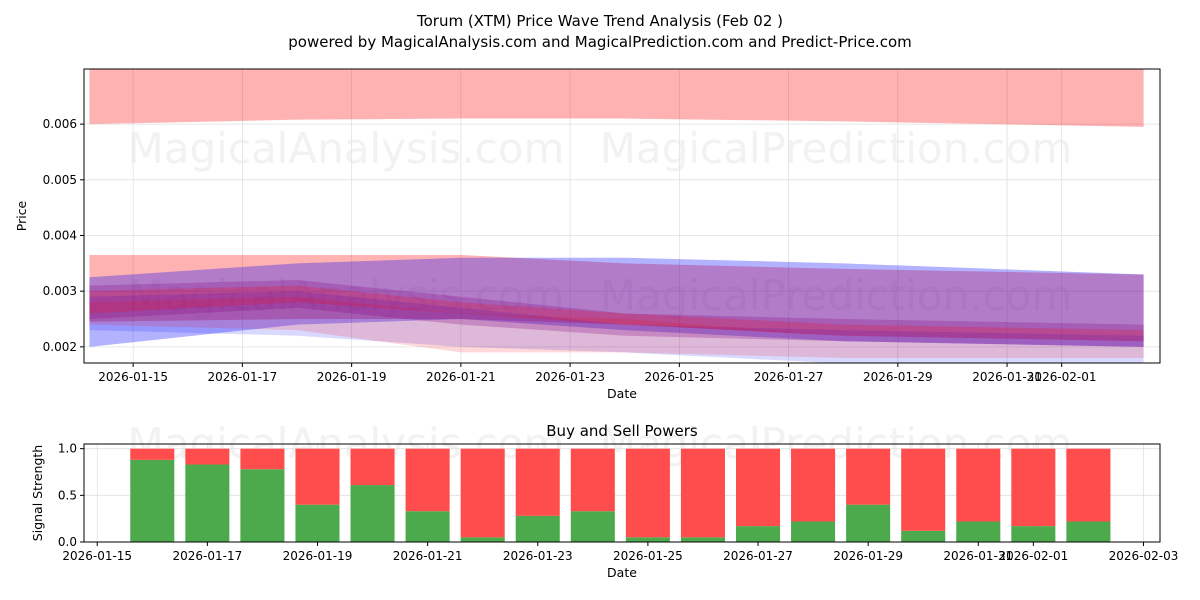 The height and width of the screenshot is (600, 1200). What do you see at coordinates (60, 235) in the screenshot?
I see `y-tick-label: 0.004` at bounding box center [60, 235].